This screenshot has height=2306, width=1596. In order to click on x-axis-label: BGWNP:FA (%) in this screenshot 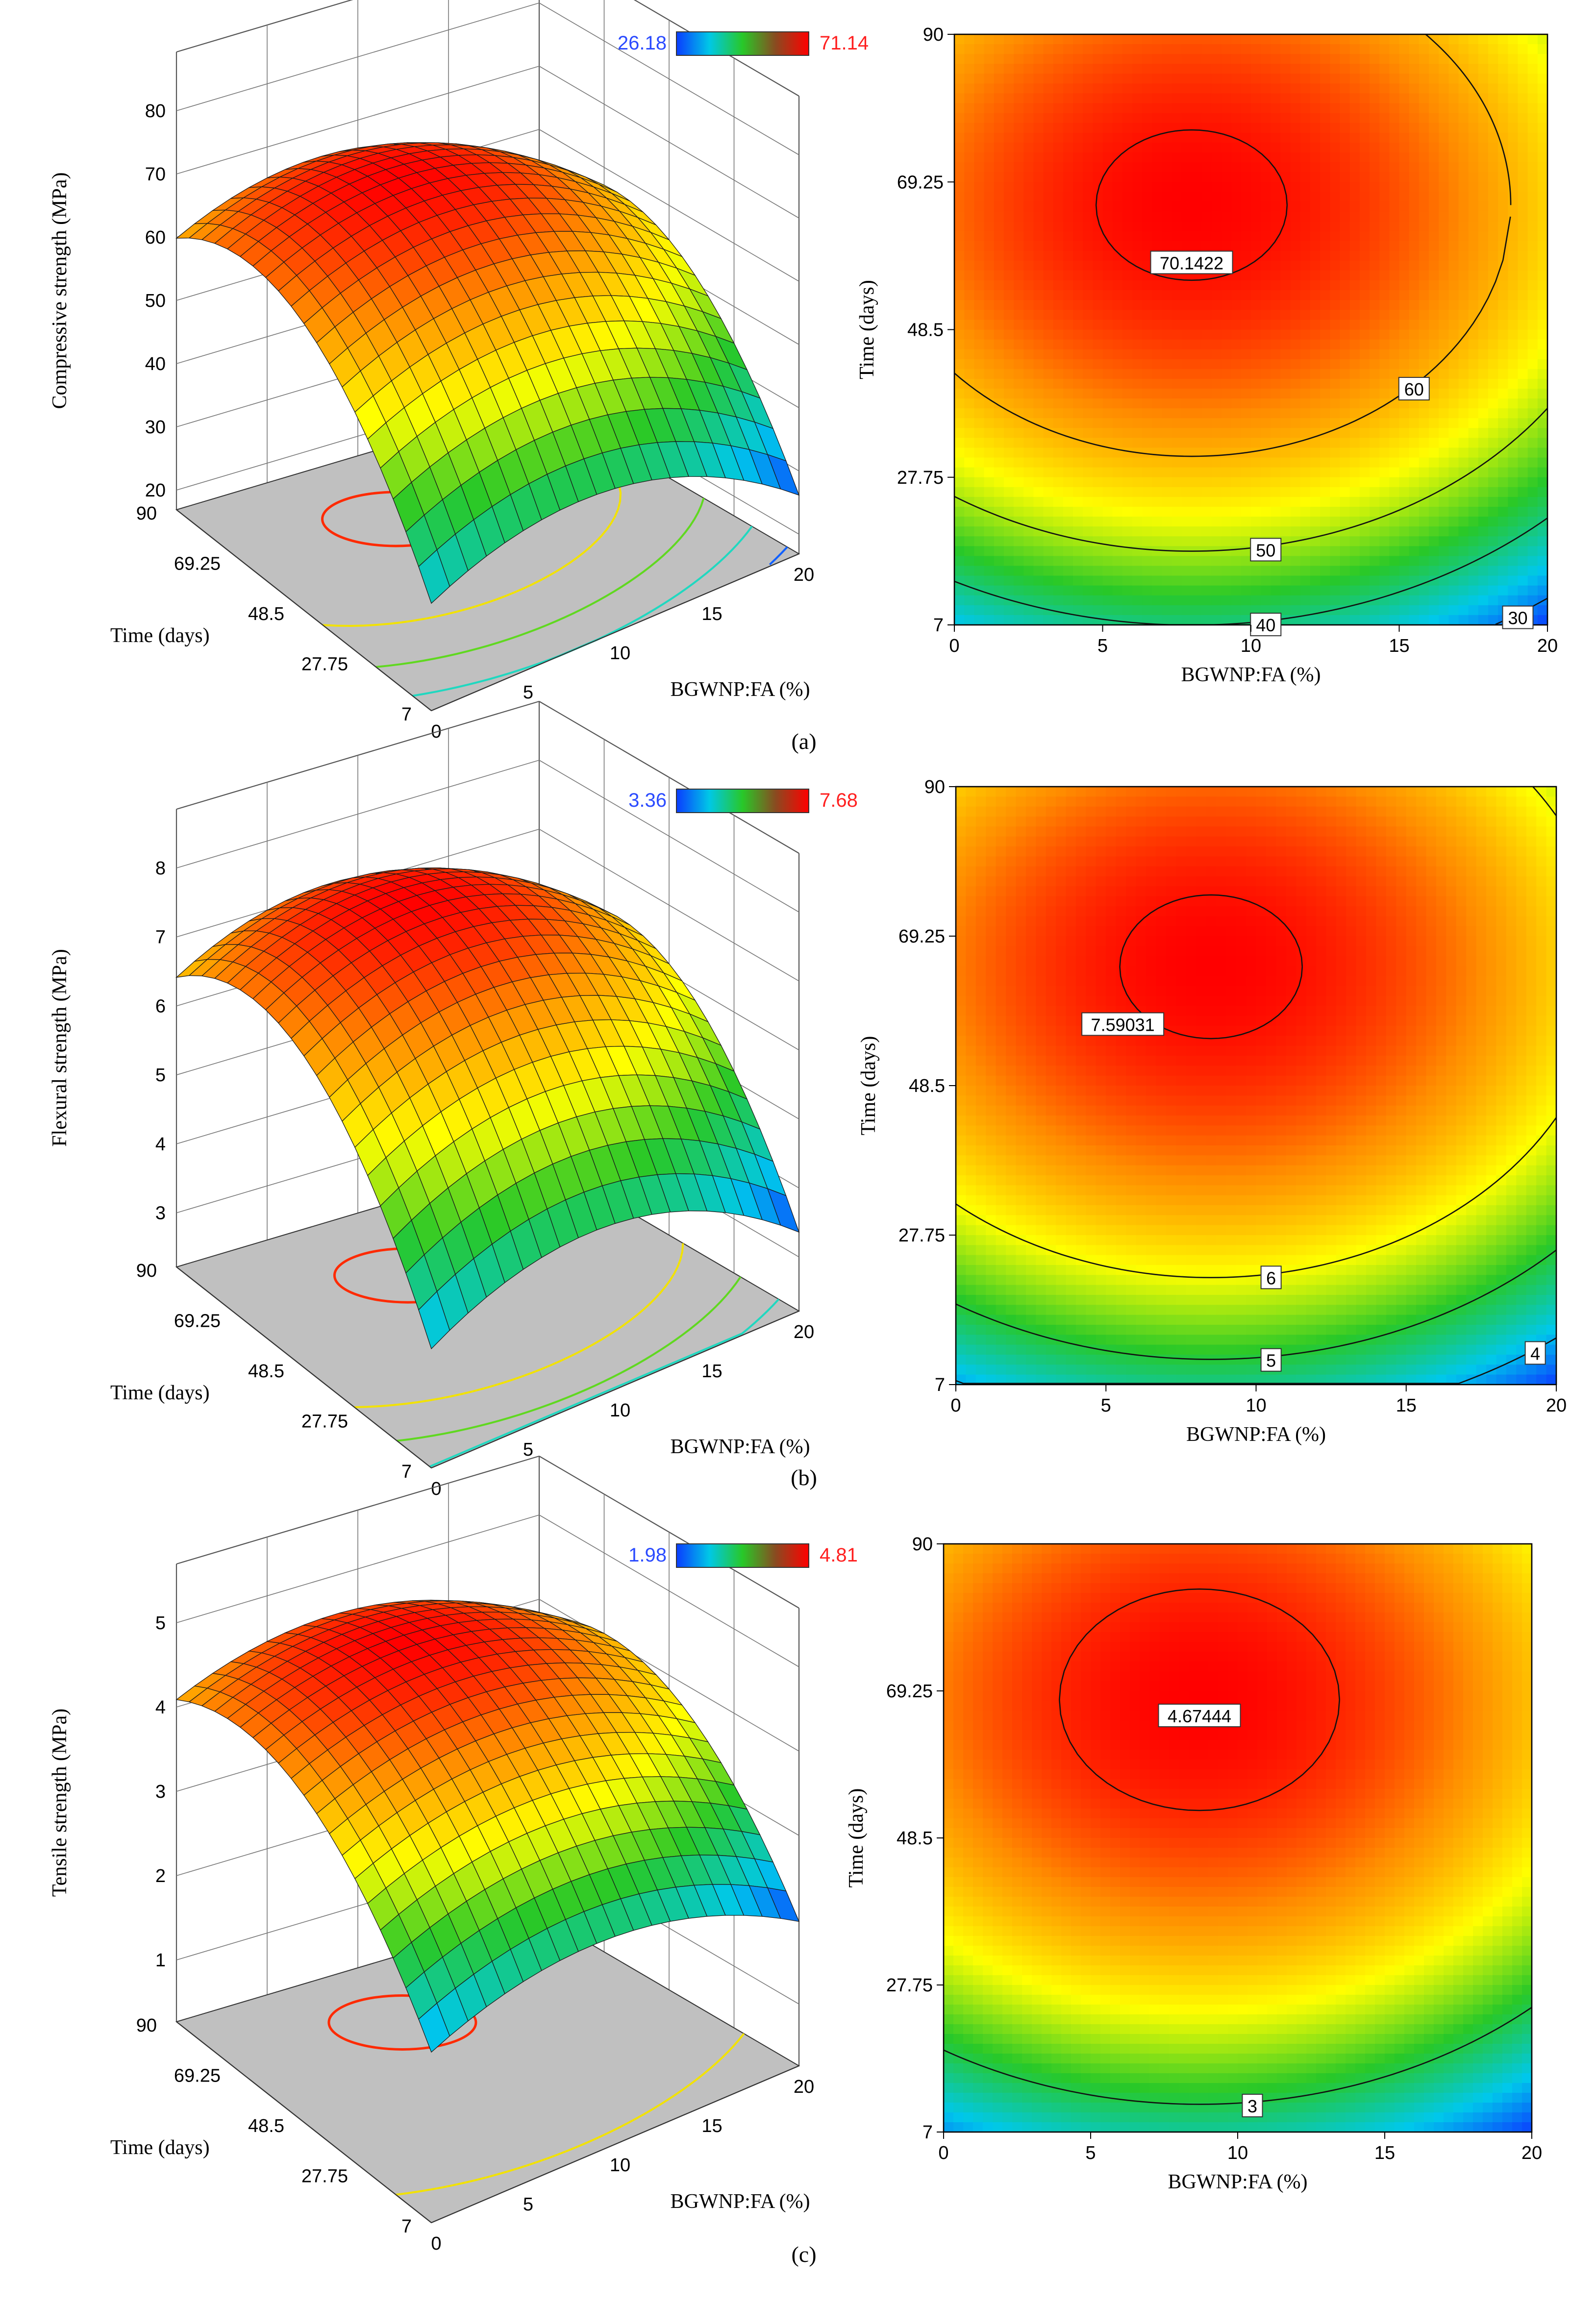, I will do `click(740, 1447)`.